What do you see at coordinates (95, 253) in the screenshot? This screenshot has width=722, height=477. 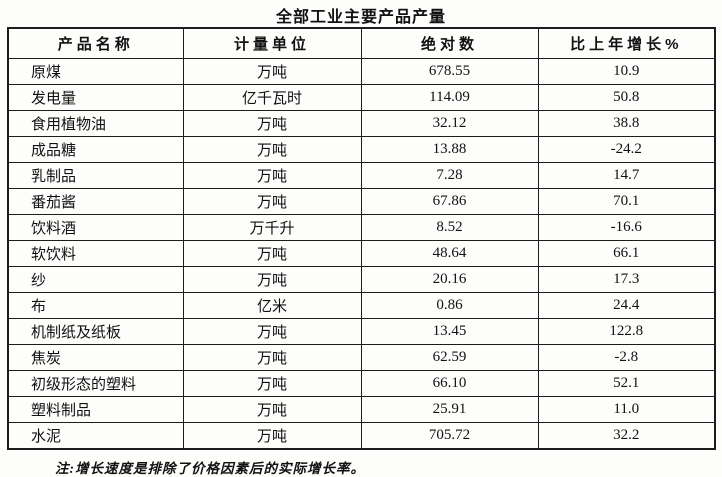 I see `cell-product-name: 软饮料` at bounding box center [95, 253].